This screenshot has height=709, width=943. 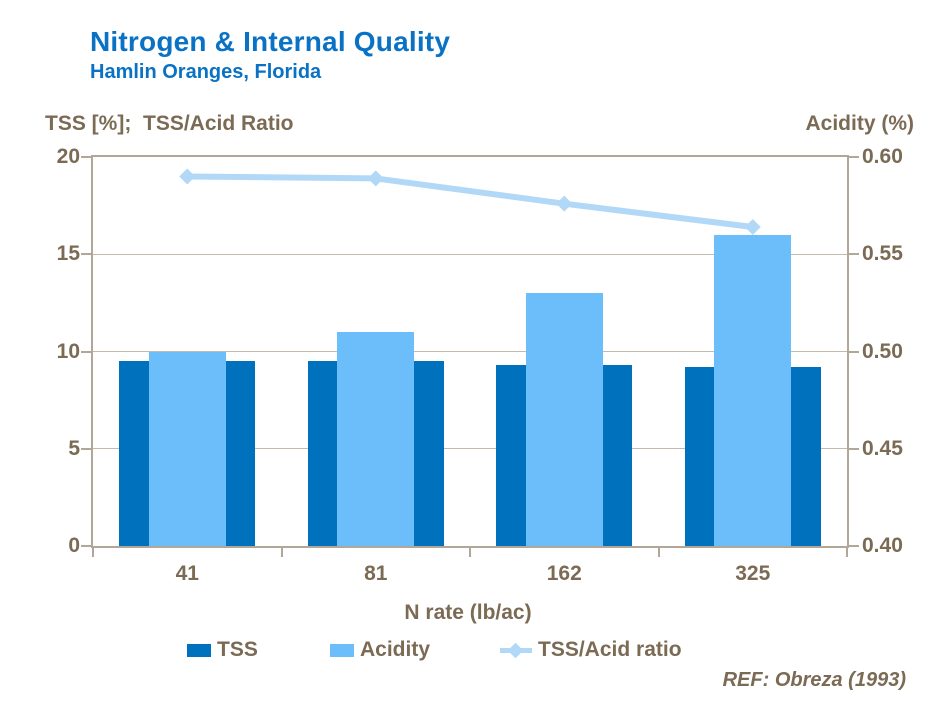 I want to click on left-axis-tick-label-5: 5, so click(x=74, y=448).